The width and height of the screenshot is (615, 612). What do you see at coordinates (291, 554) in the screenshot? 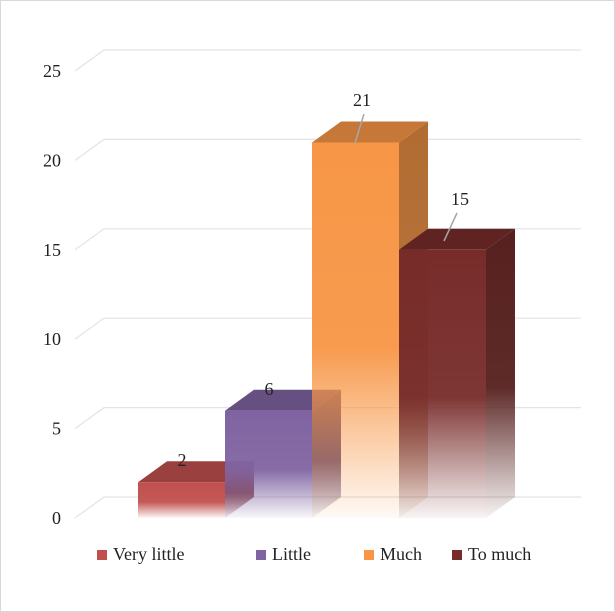
I see `legend-label: Little` at bounding box center [291, 554].